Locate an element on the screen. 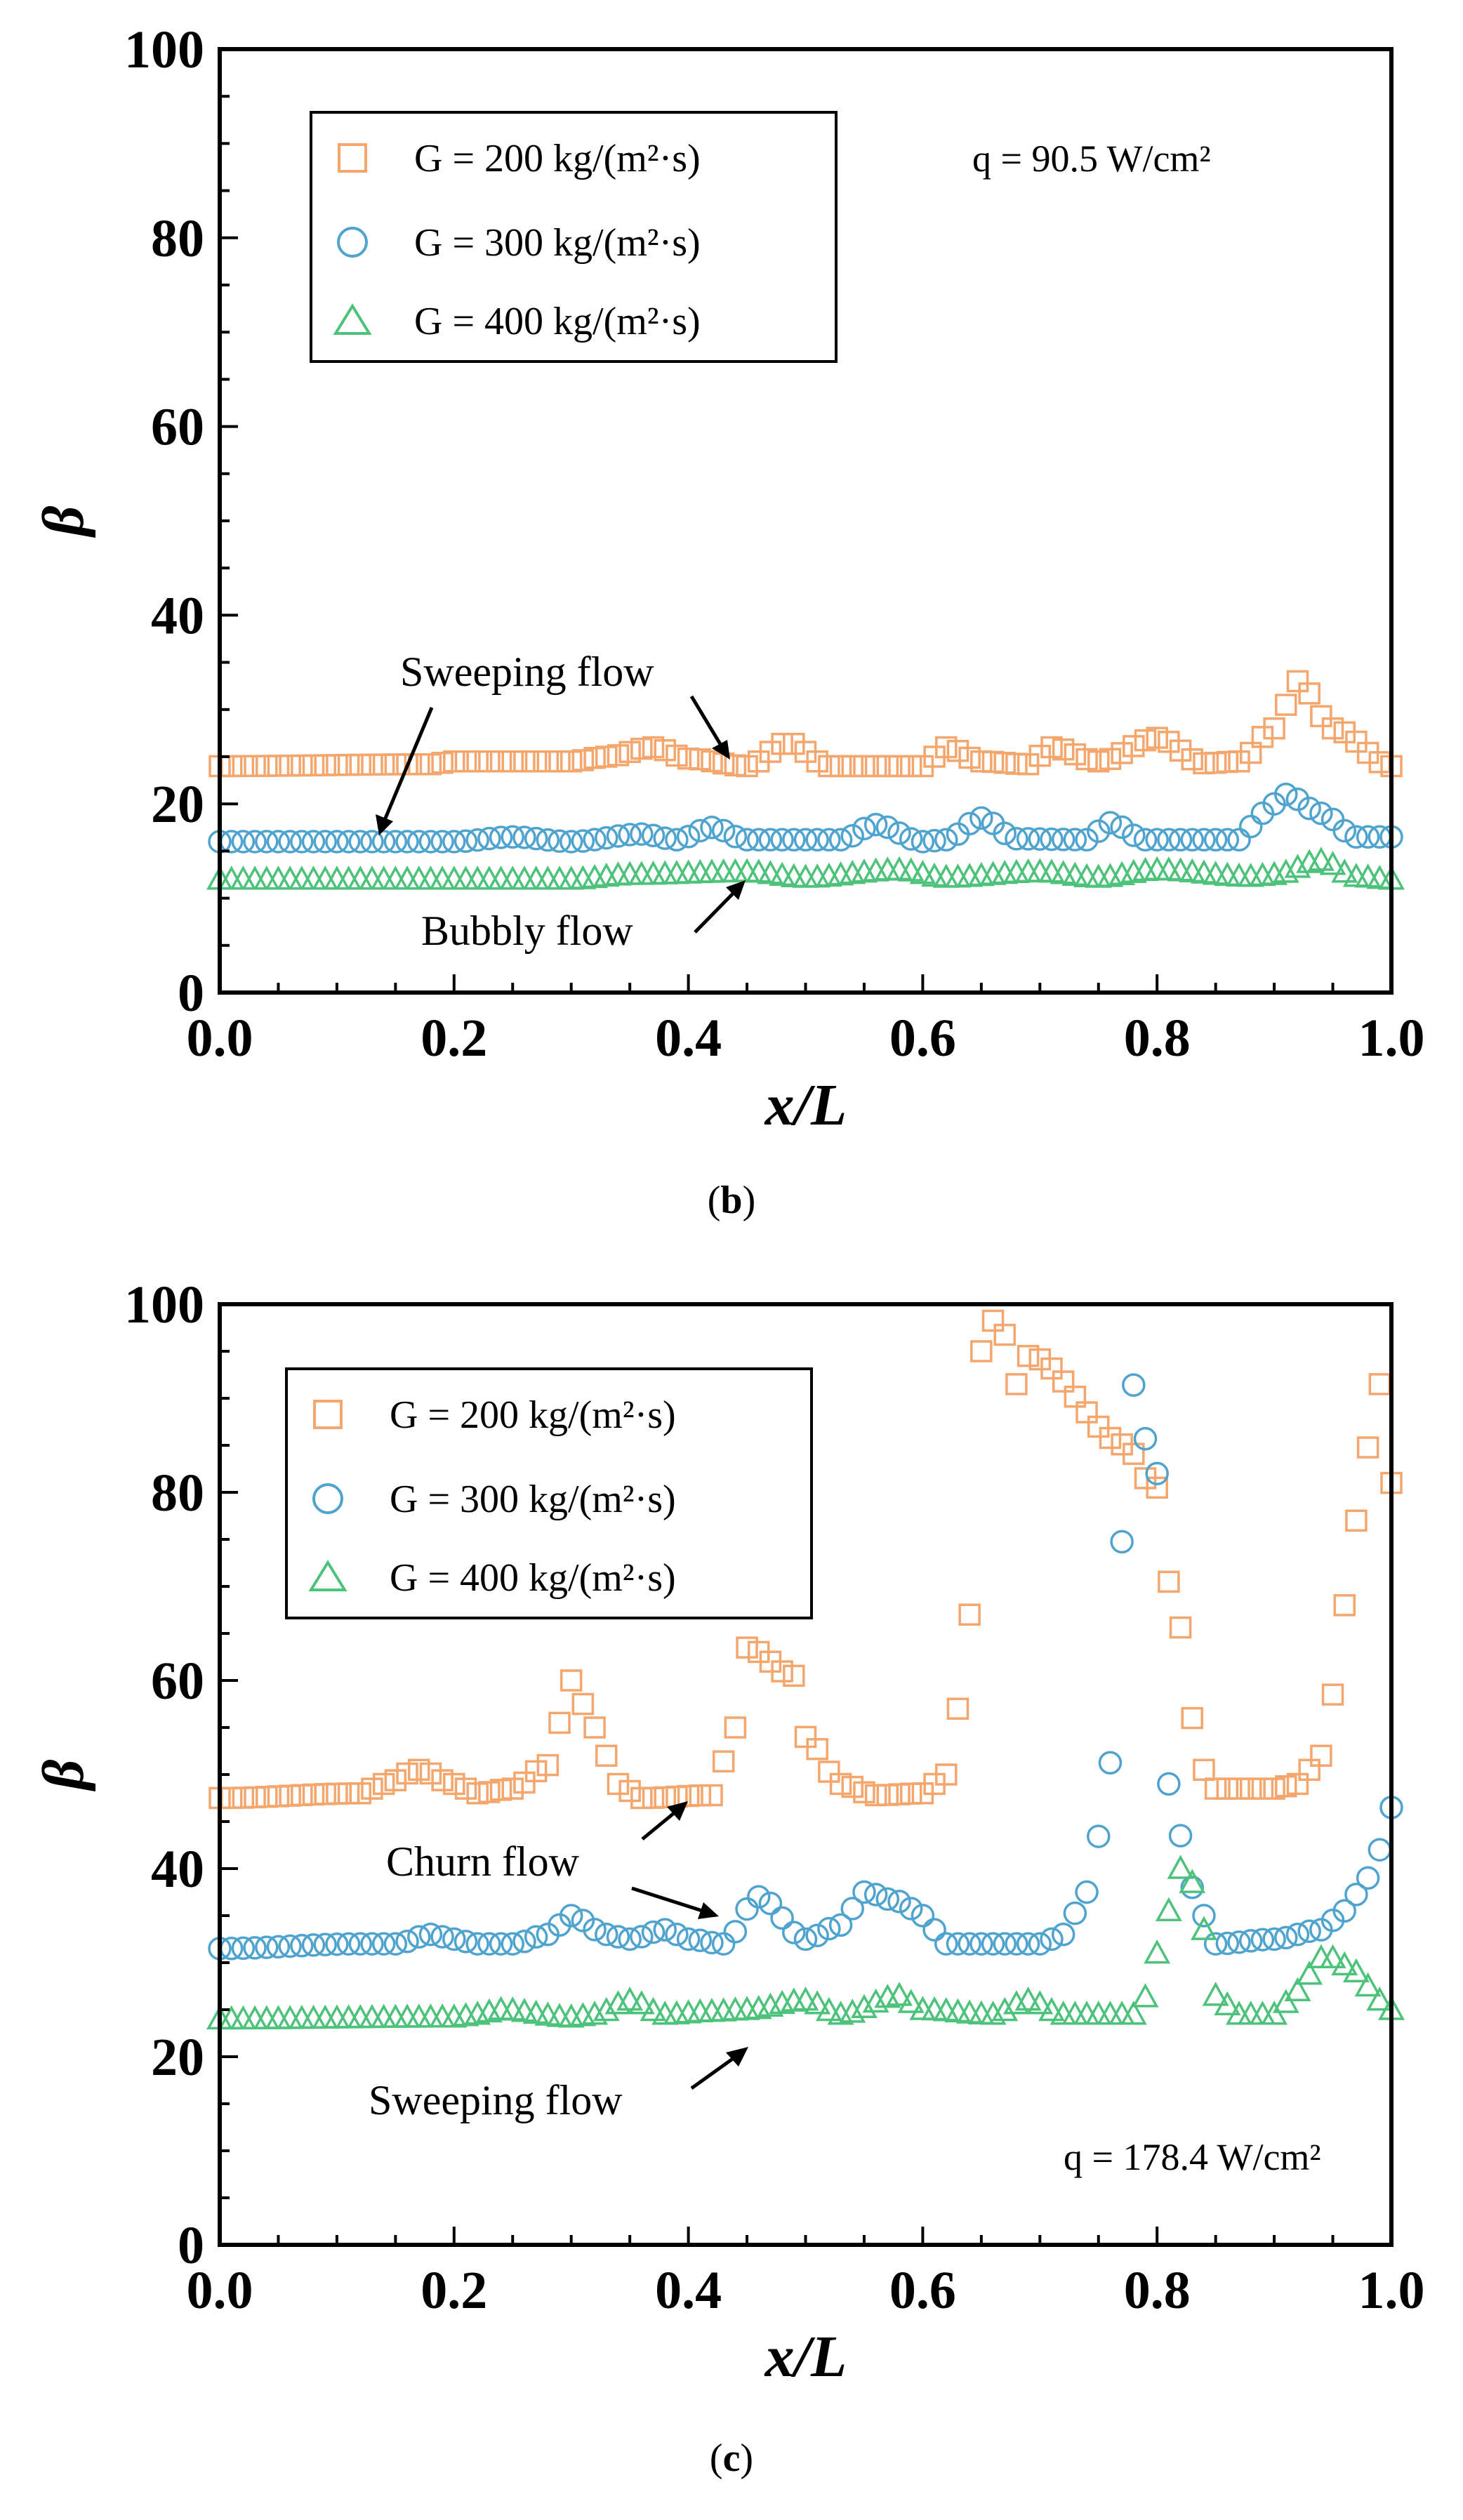  x-tick-label: 1.0 is located at coordinates (1391, 2290).